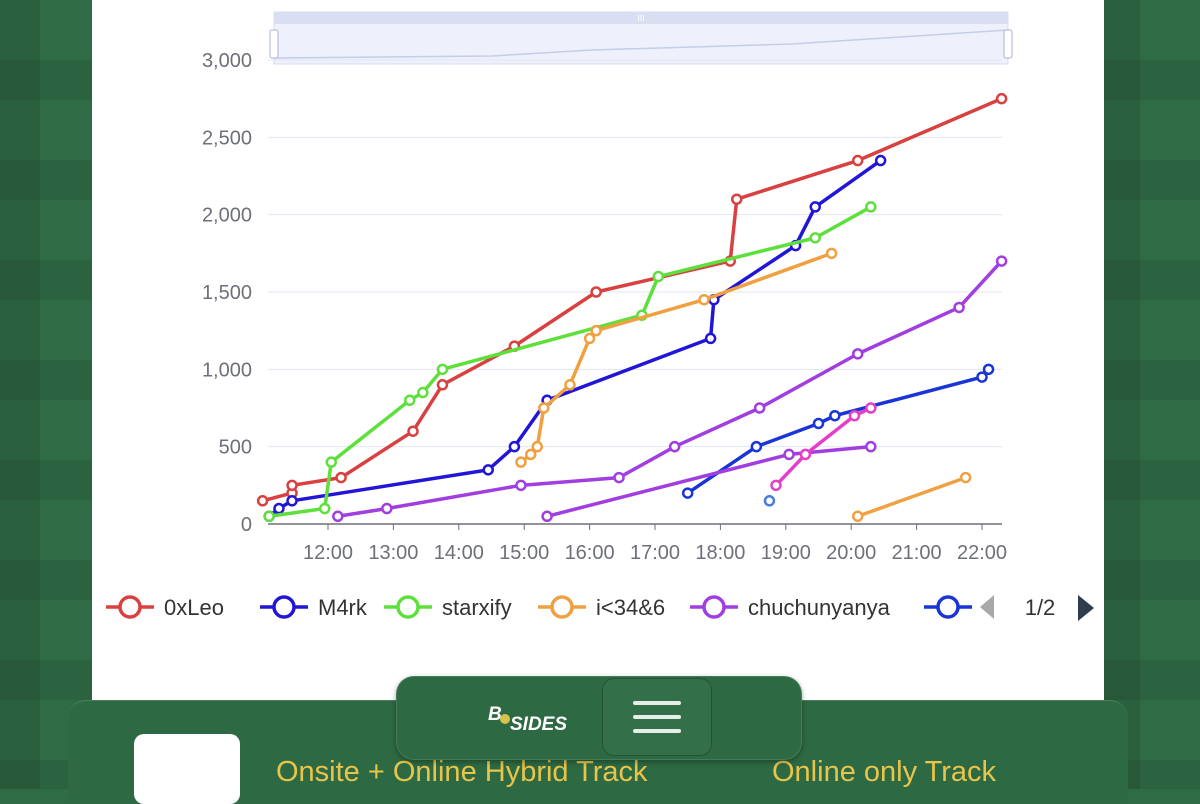 The image size is (1200, 804). Describe the element at coordinates (274, 44) in the screenshot. I see `zoom-handle-left` at that location.